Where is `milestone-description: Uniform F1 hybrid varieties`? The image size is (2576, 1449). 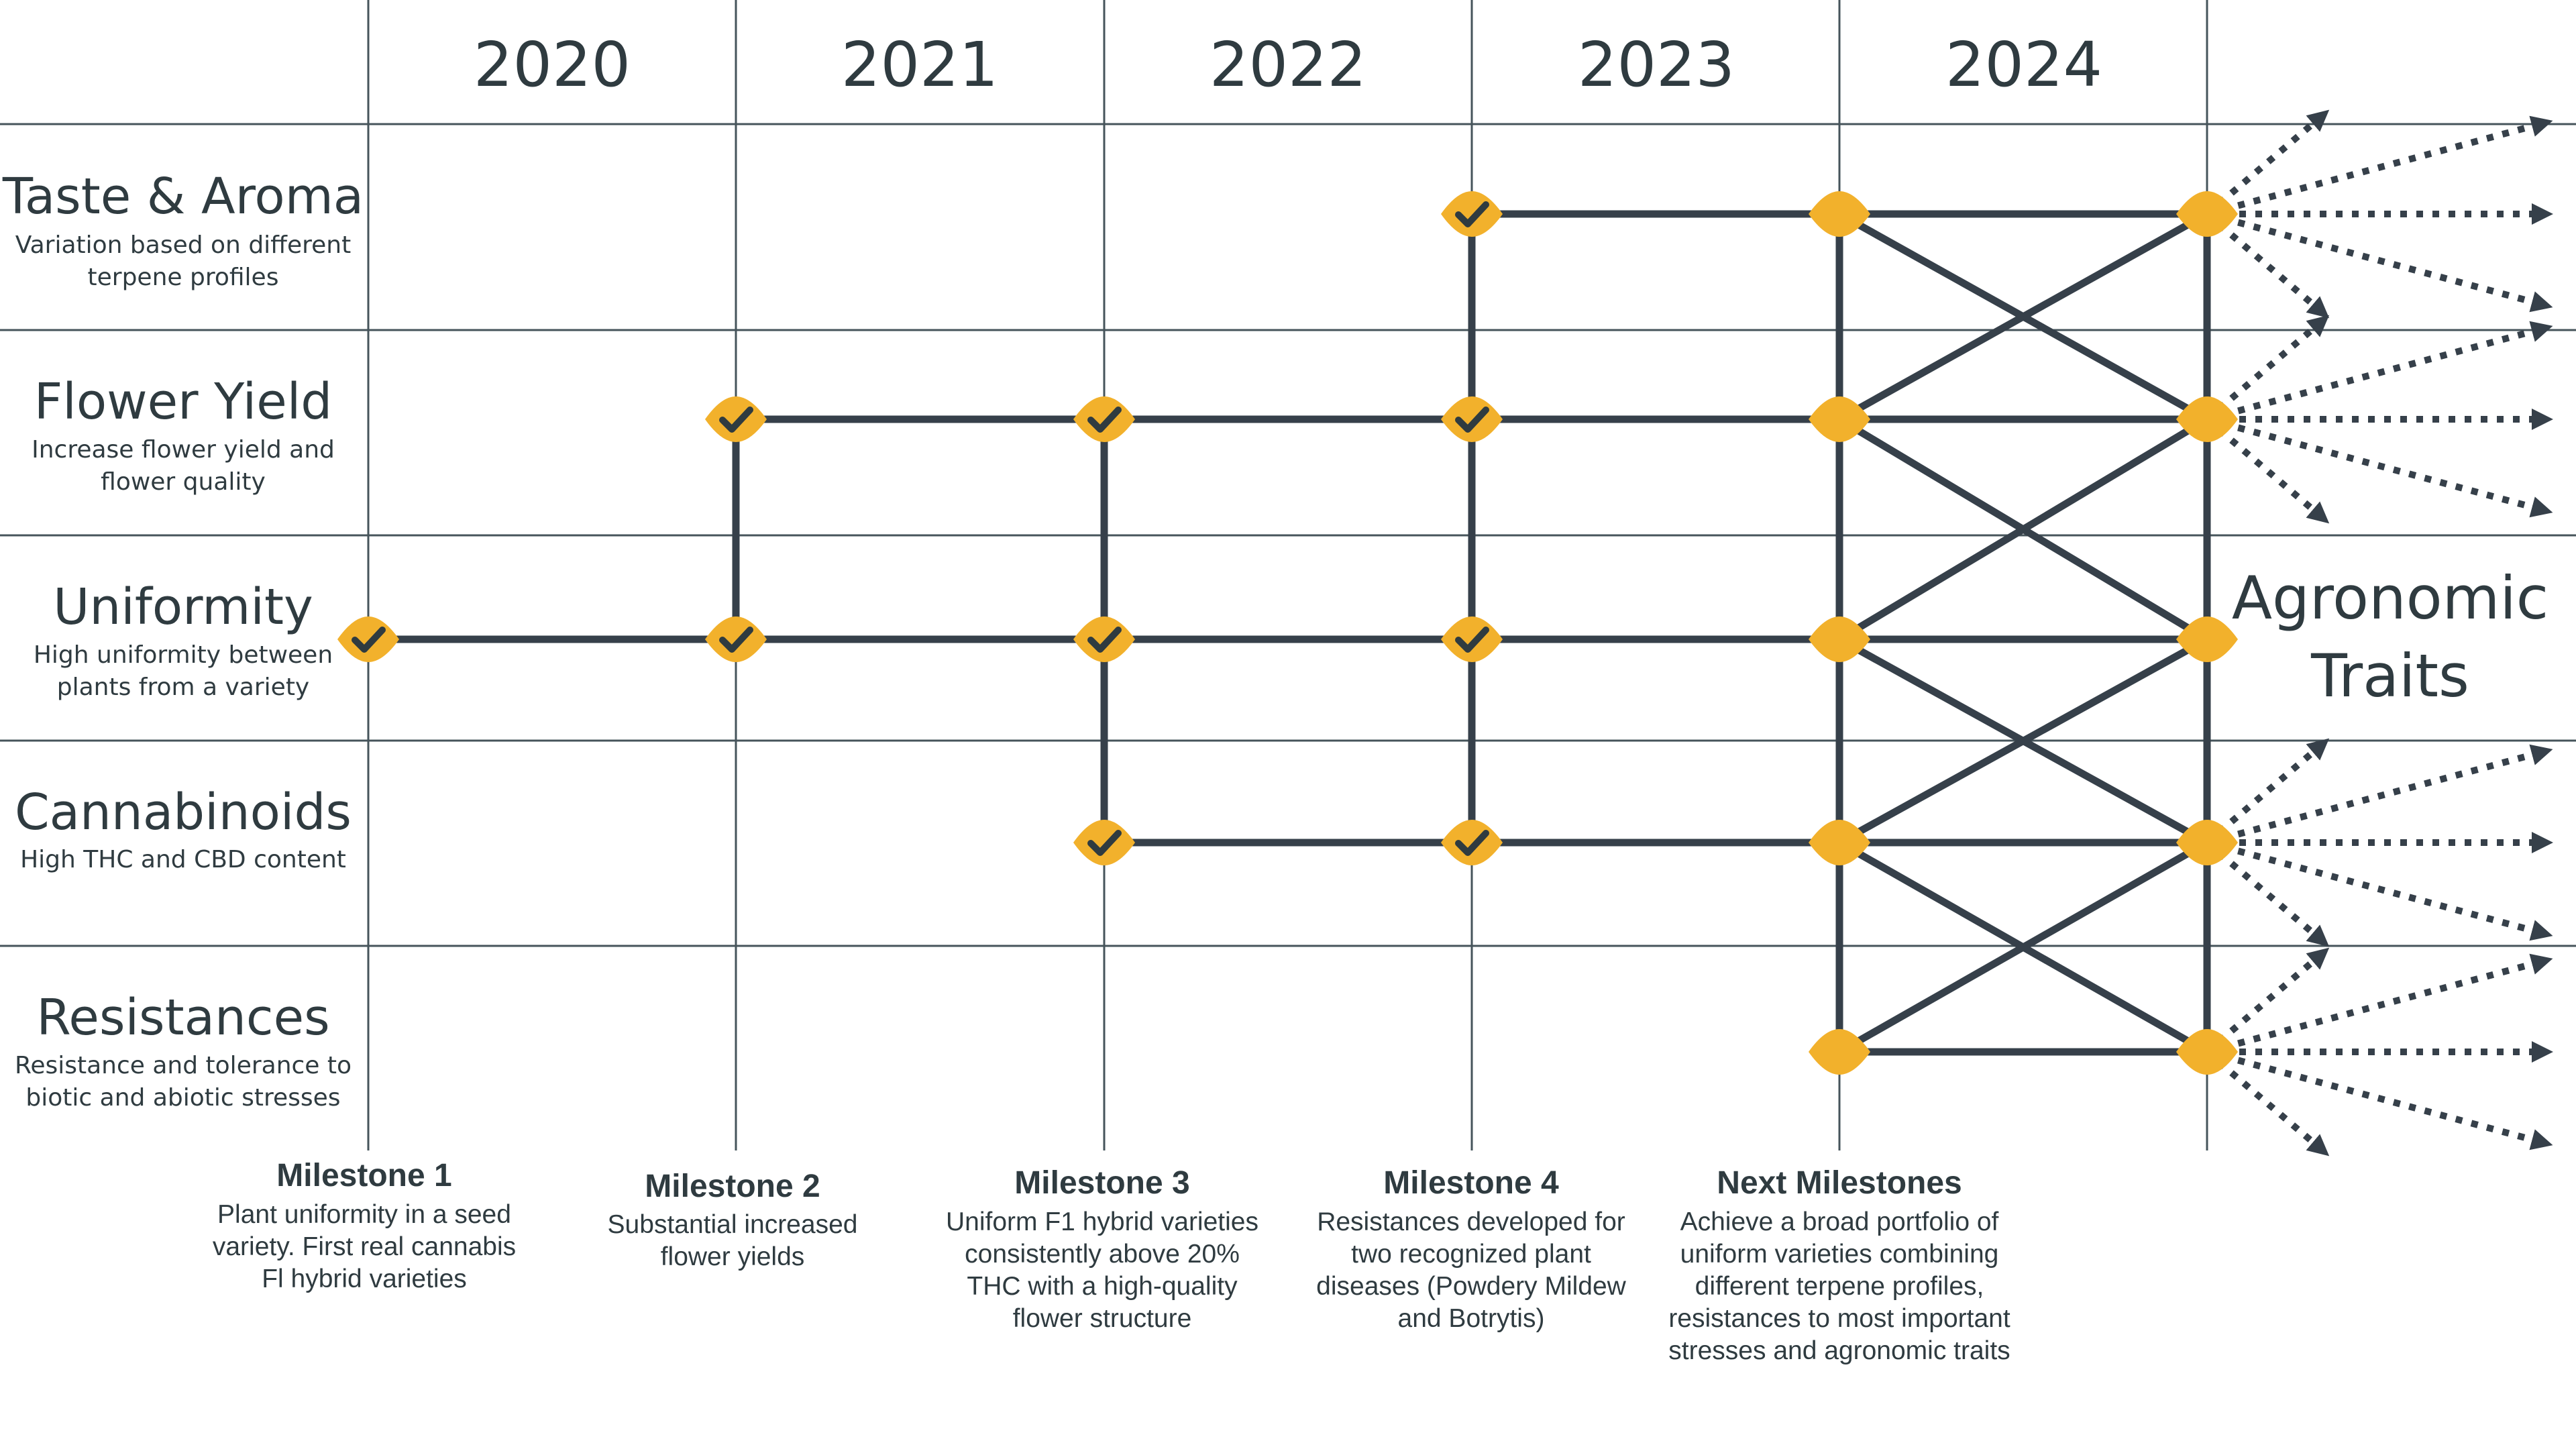 milestone-description: Uniform F1 hybrid varieties is located at coordinates (1102, 1222).